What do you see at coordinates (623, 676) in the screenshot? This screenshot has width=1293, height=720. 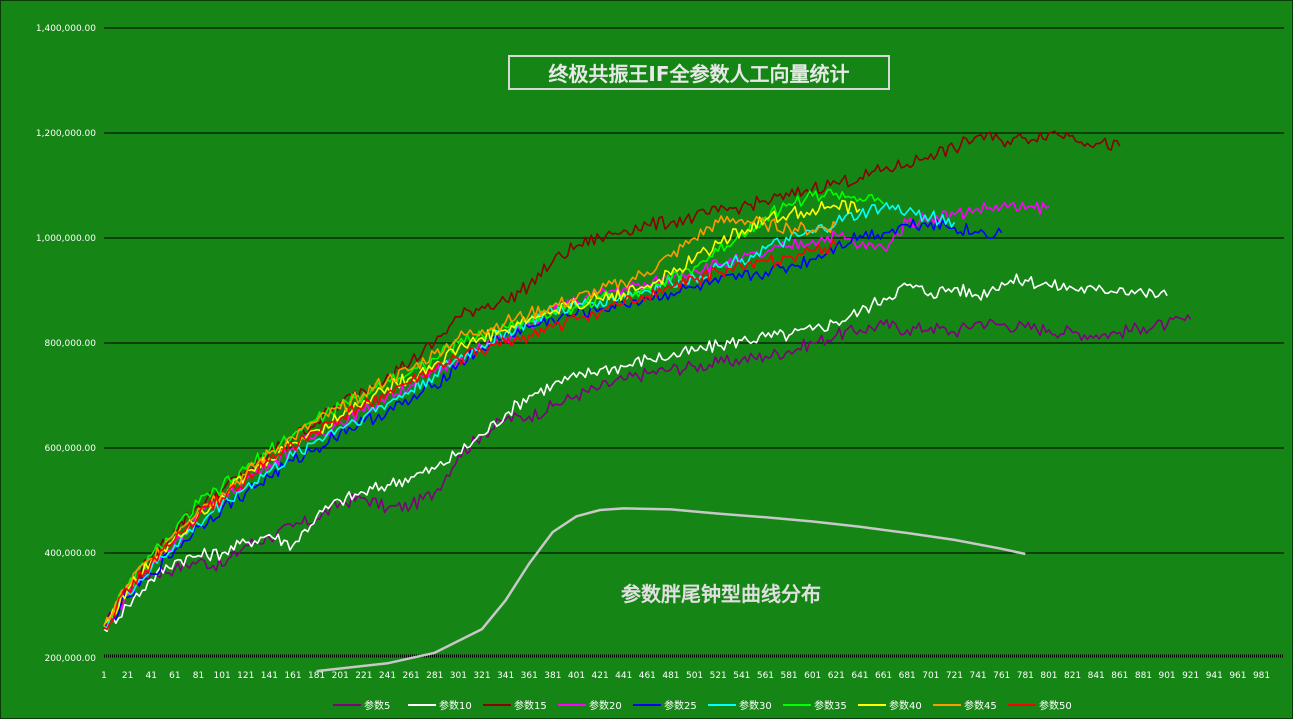 I see `x-tick-label: 441` at bounding box center [623, 676].